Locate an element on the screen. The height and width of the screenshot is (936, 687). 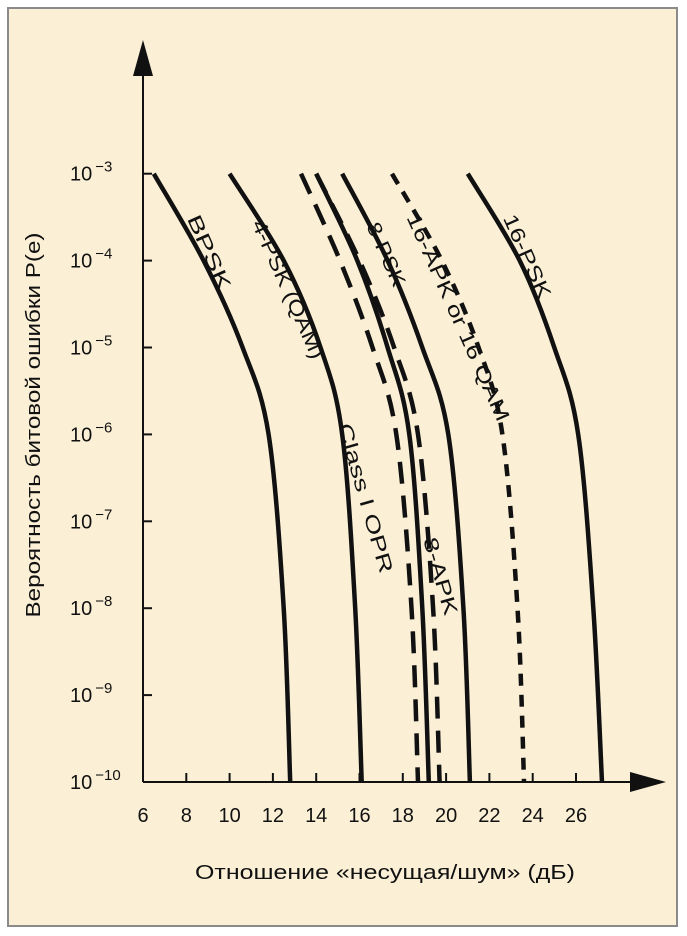
x-tick-label: 26 is located at coordinates (576, 816).